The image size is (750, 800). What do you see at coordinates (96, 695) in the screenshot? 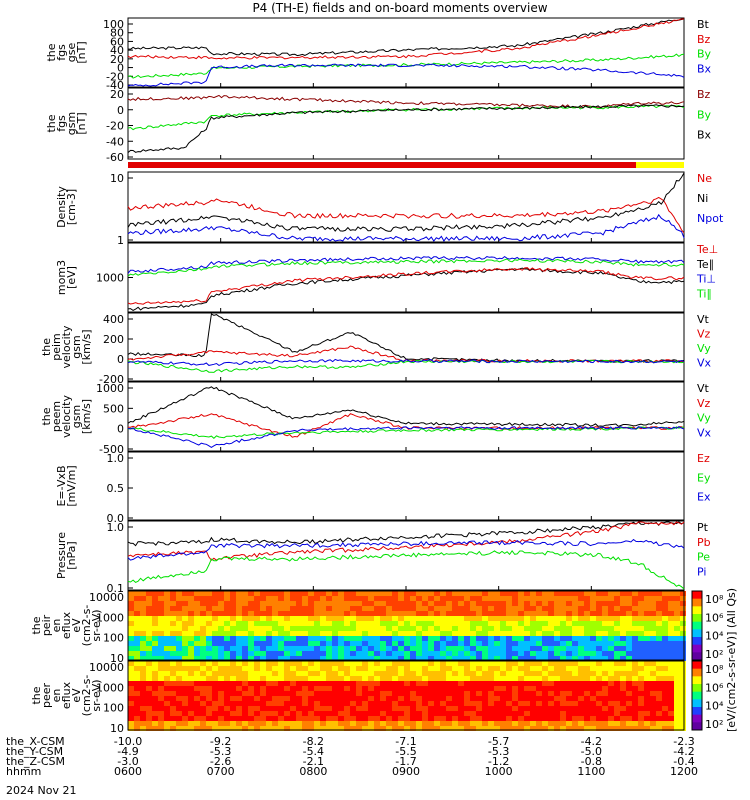
I see `y-axis-label: sr-eV)` at bounding box center [96, 695].